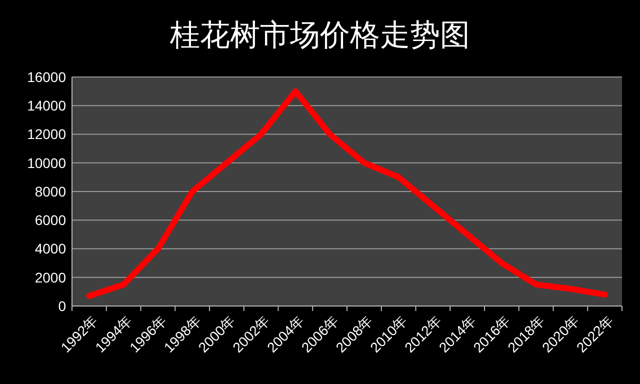  Describe the element at coordinates (46, 134) in the screenshot. I see `y-tick-label: 12000` at that location.